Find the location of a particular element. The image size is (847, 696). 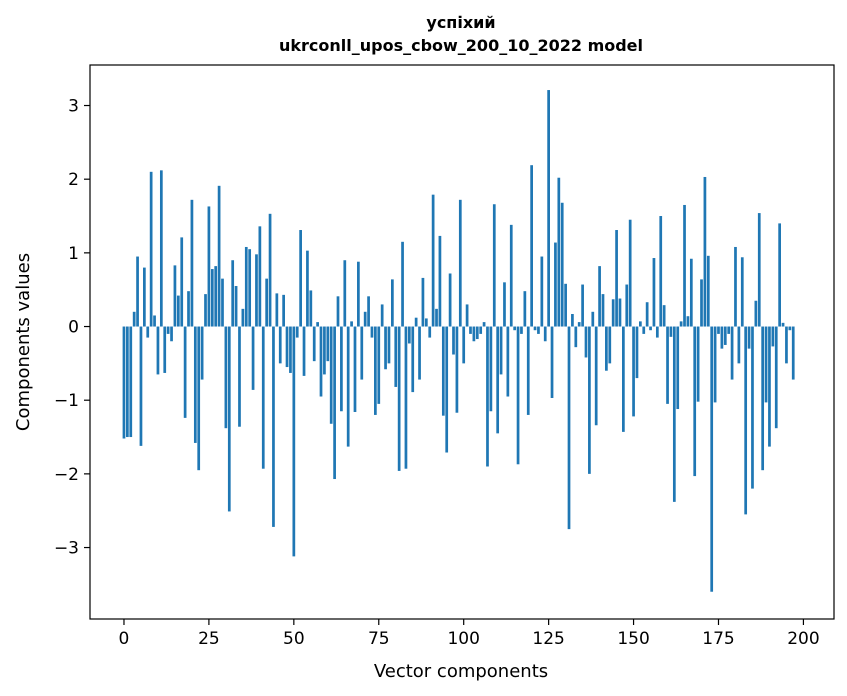

chart-title: успіхий is located at coordinates (460, 22).